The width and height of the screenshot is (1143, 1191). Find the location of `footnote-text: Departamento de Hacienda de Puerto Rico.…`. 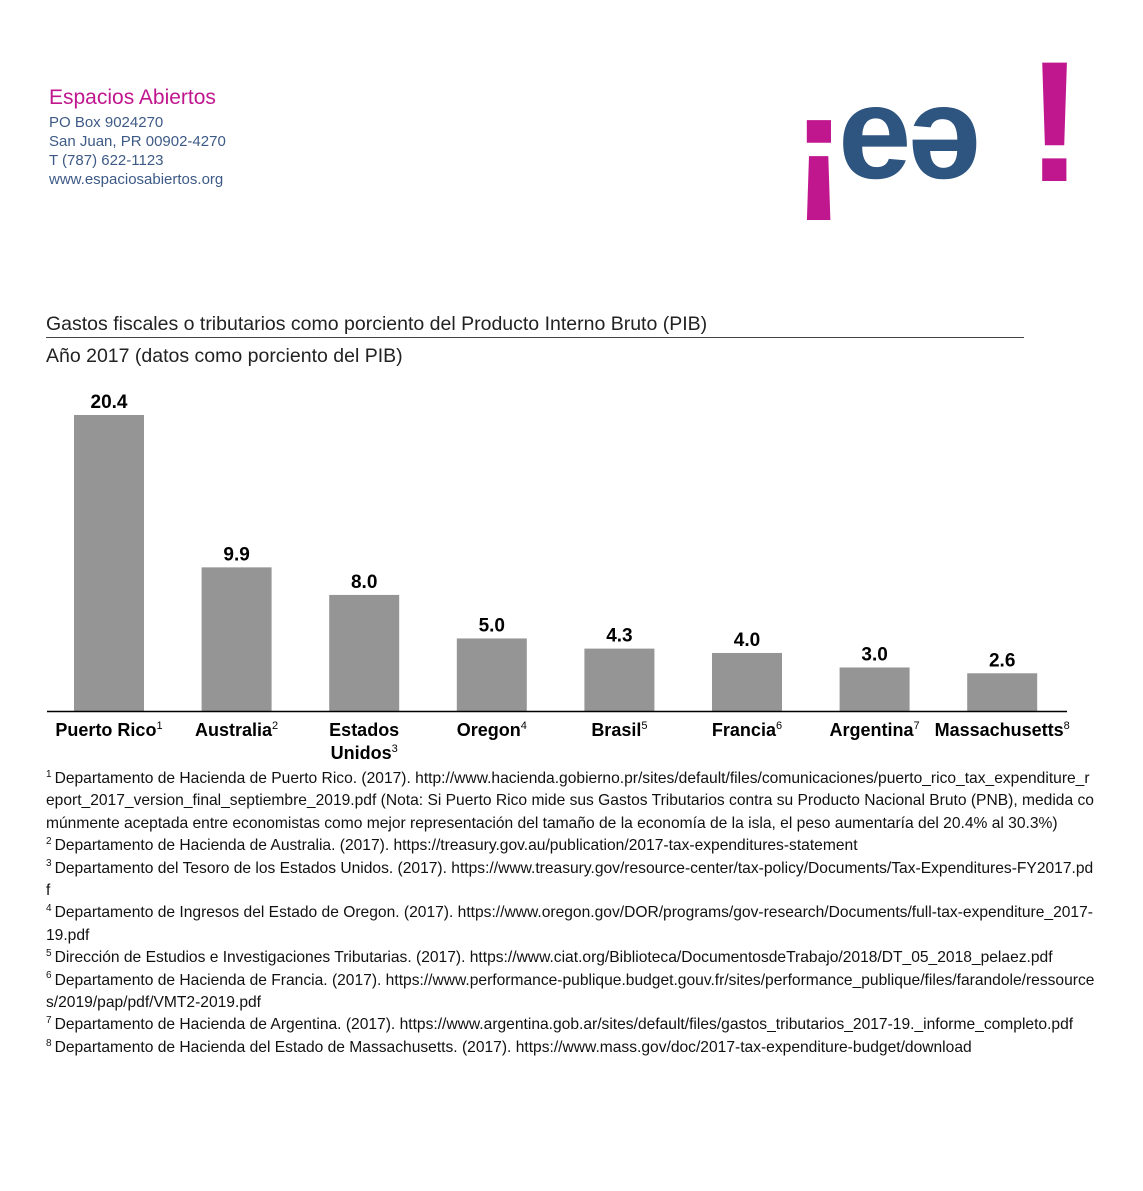

footnote-text: Departamento de Hacienda de Puerto Rico.… is located at coordinates (570, 801).